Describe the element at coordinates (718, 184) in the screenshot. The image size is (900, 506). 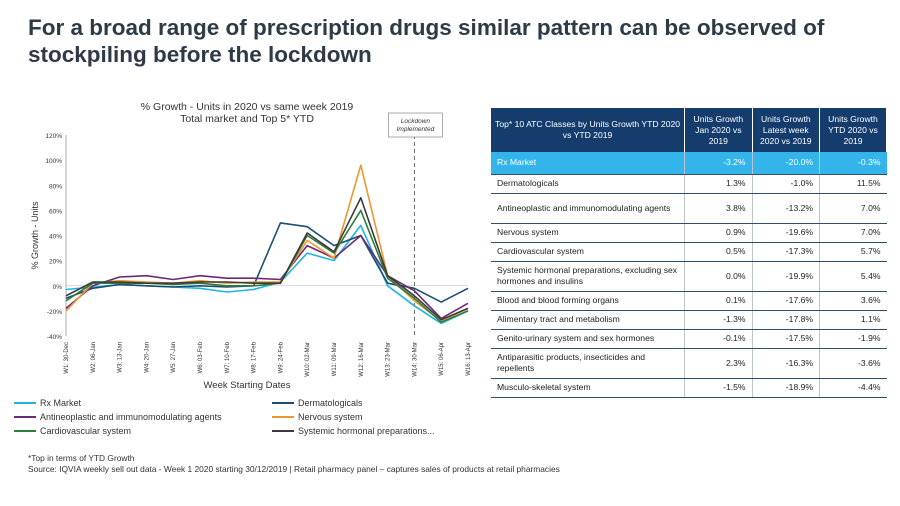
I see `table-cell-value: 1.3%` at that location.